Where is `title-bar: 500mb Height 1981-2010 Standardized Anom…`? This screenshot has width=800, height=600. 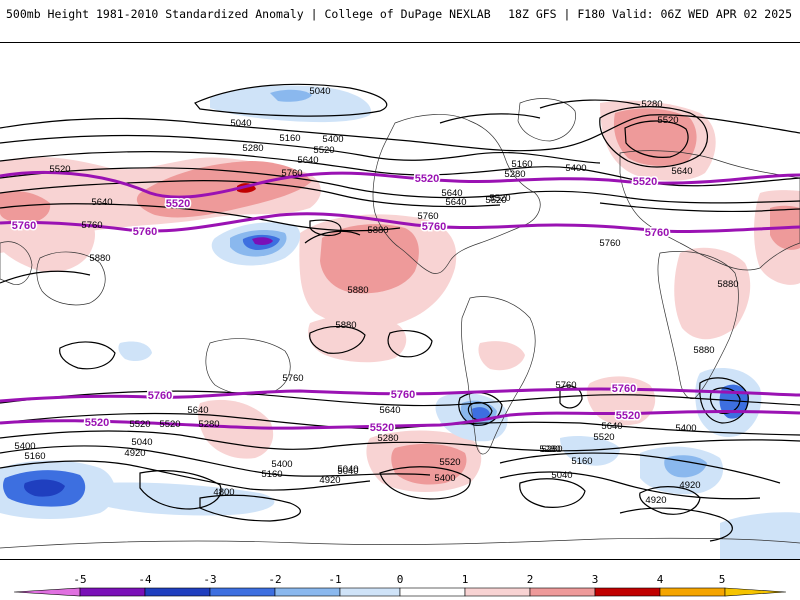
title-bar: 500mb Height 1981-2010 Standardized Anom… is located at coordinates (400, 15).